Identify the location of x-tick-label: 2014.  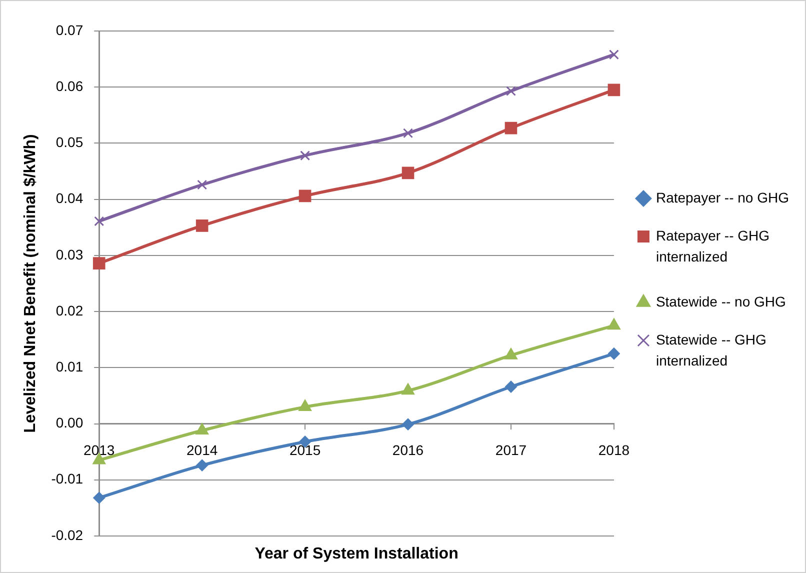
(202, 450).